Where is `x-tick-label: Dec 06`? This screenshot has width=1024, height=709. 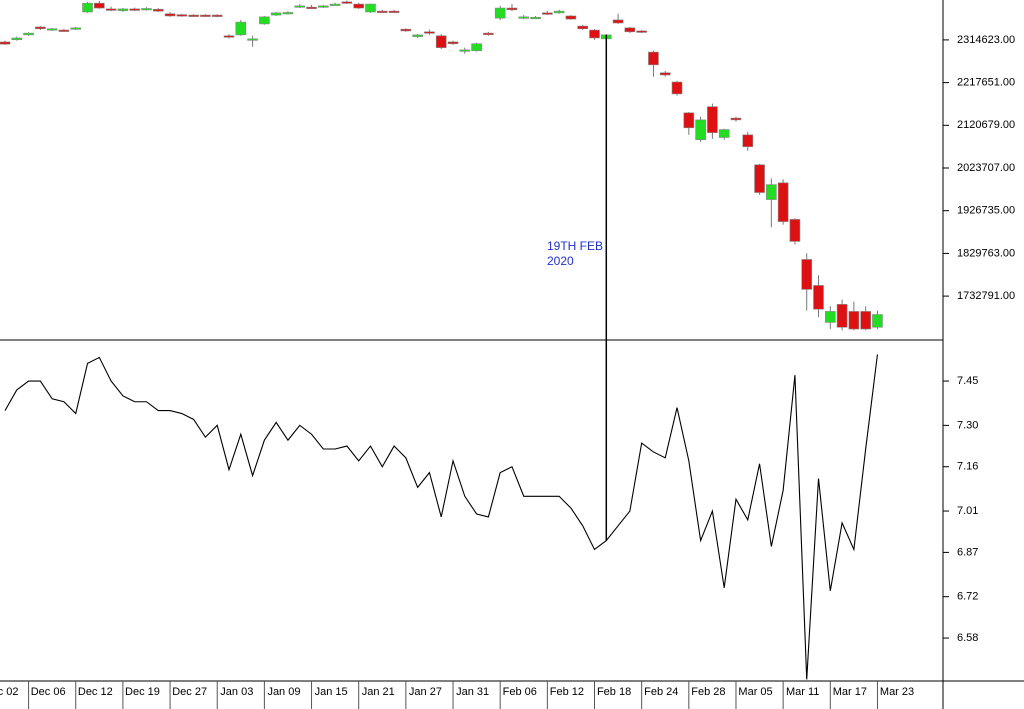
x-tick-label: Dec 06 is located at coordinates (48, 692).